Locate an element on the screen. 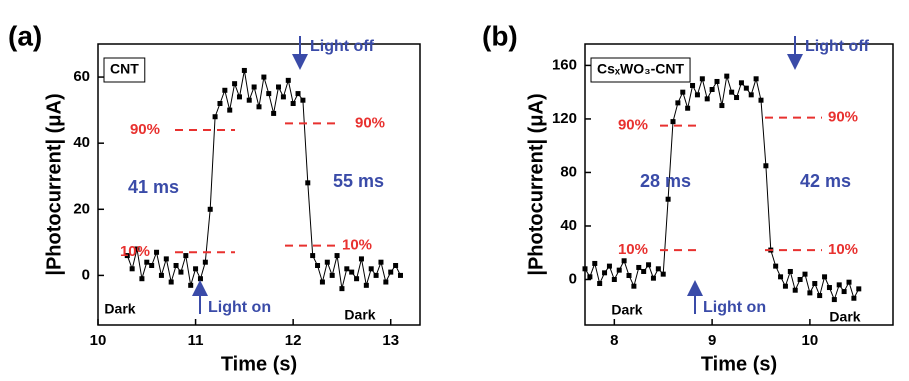  x-tick-label: 10 is located at coordinates (98, 340).